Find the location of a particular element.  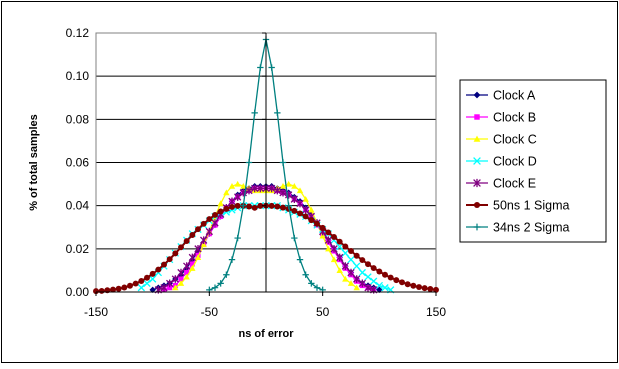

legend-label-0: Clock A is located at coordinates (514, 96).